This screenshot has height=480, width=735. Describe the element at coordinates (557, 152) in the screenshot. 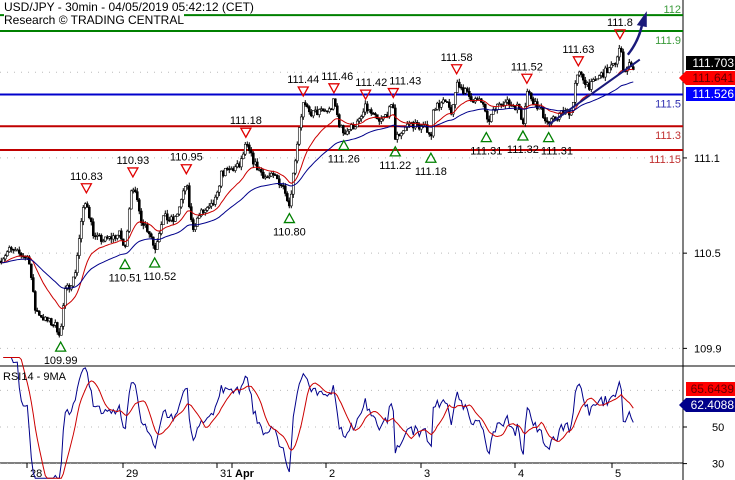

I see `support-label: 111.31` at that location.